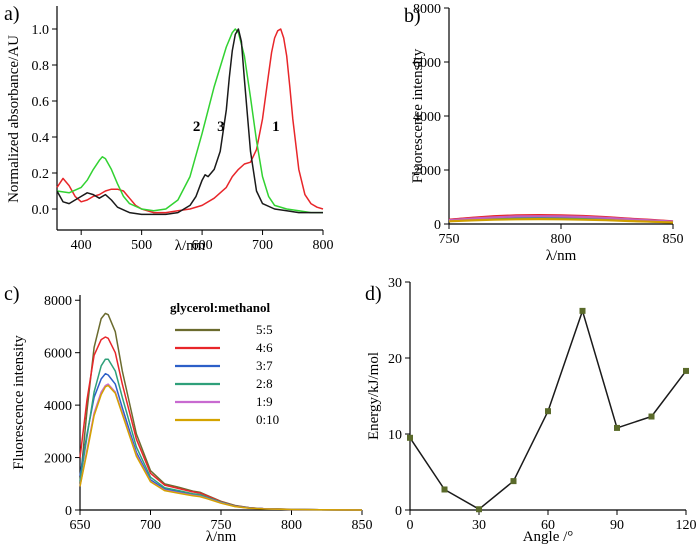 The height and width of the screenshot is (553, 700). Describe the element at coordinates (395, 359) in the screenshot. I see `y-tick-label: 20` at that location.